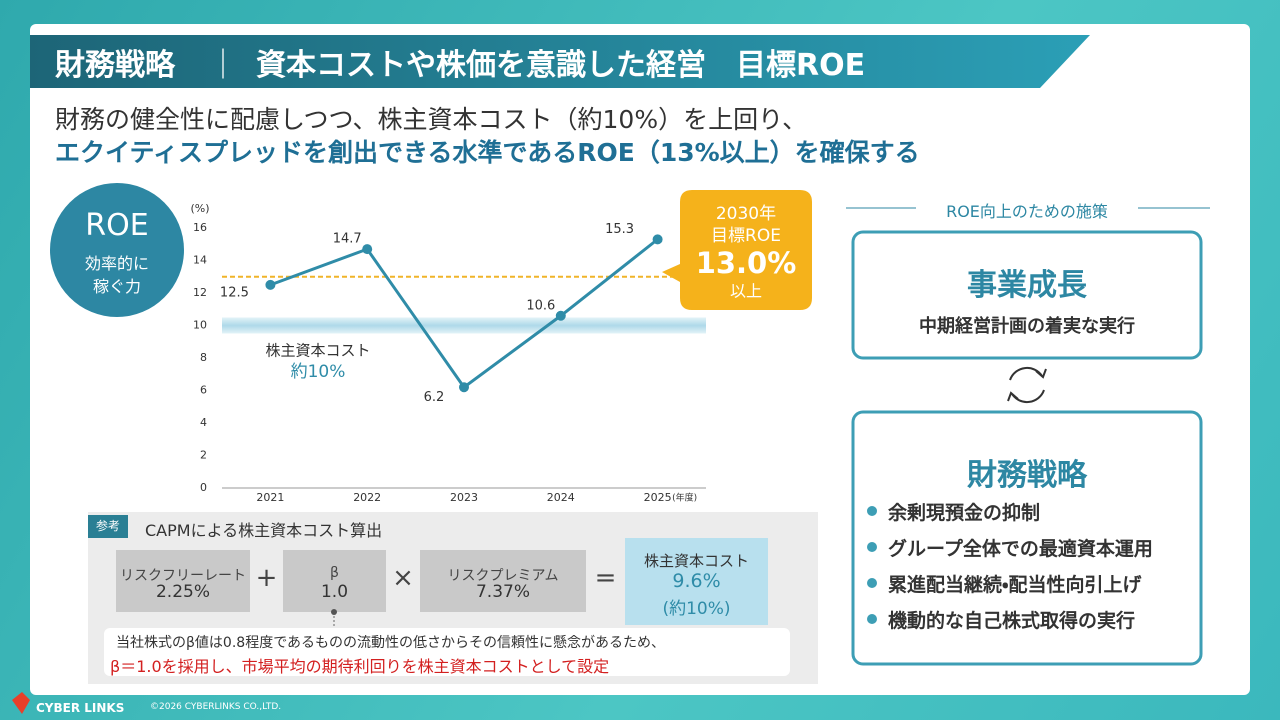 Image resolution: width=1280 pixels, height=720 pixels. I want to click on result-value: 9.6%, so click(696, 581).